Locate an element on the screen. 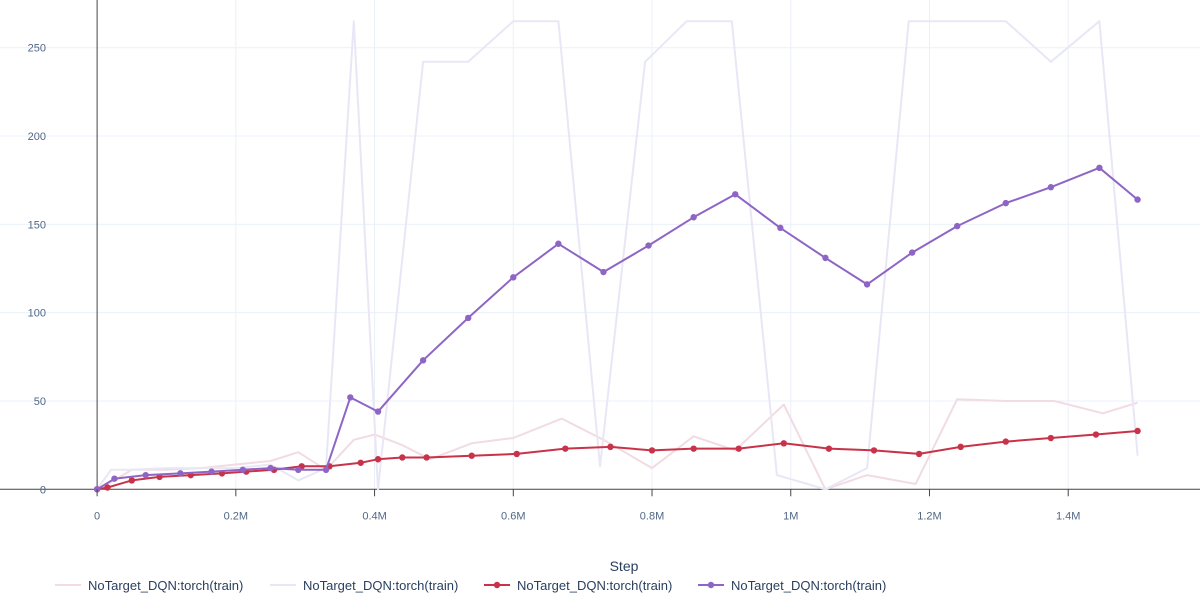  y-tick-label: 100 is located at coordinates (37, 314).